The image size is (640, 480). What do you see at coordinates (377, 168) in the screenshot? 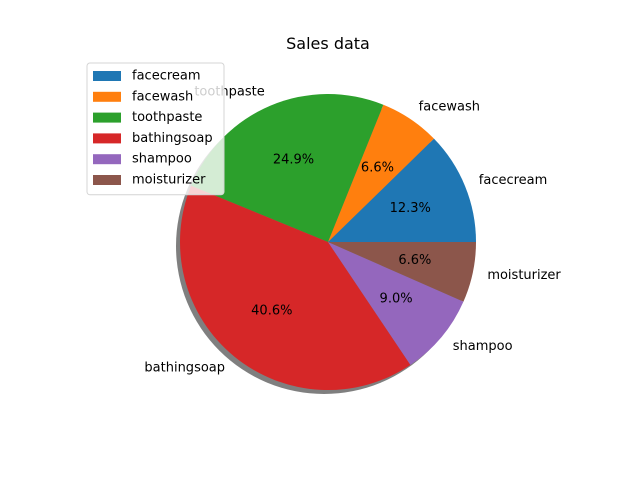
I see `pct-label-facewash: 6.6%` at bounding box center [377, 168].